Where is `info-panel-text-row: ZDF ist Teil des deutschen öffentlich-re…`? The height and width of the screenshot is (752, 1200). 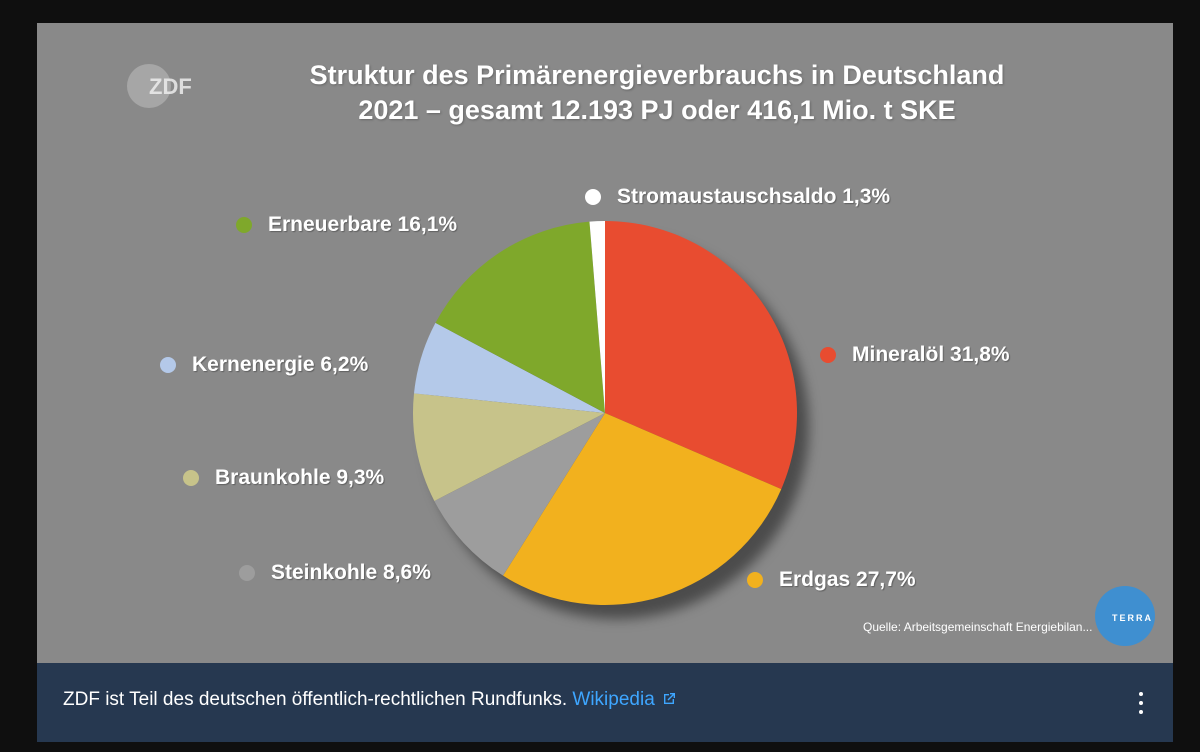
info-panel-text-row: ZDF ist Teil des deutschen öffentlich-re… is located at coordinates (370, 700).